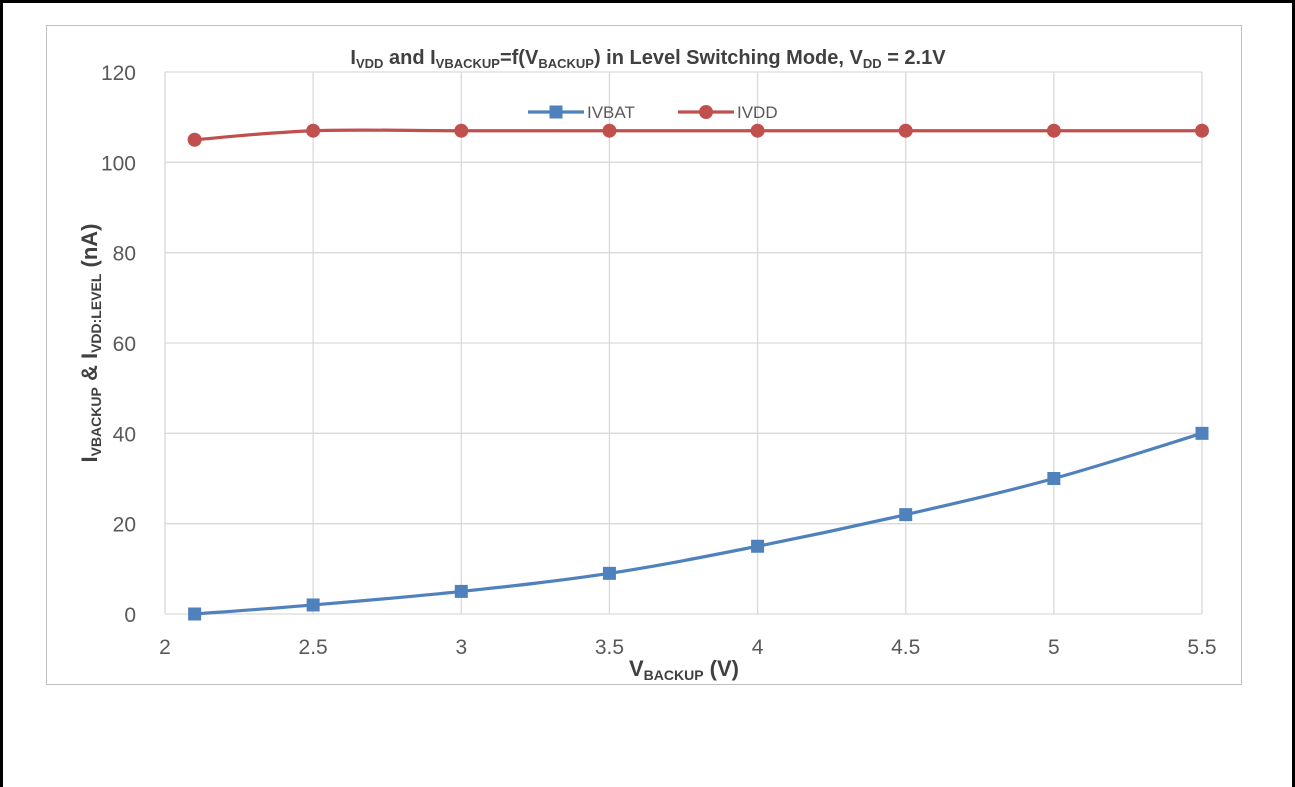 The image size is (1295, 787). I want to click on series-line-ivdd, so click(698, 135).